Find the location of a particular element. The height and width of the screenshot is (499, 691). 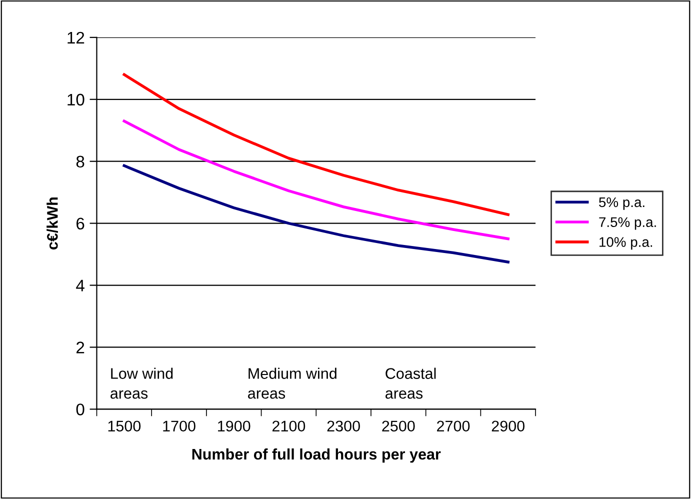

x-tick-label: 2500 is located at coordinates (398, 426).